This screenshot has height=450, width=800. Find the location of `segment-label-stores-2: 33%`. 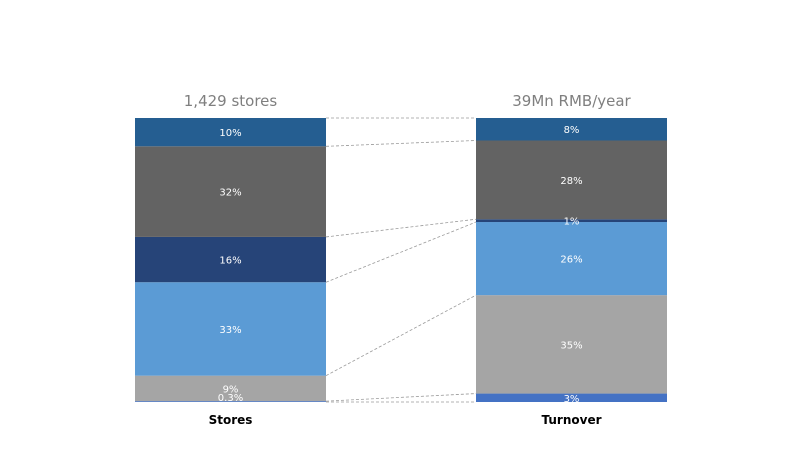

segment-label-stores-2: 33% is located at coordinates (230, 330).